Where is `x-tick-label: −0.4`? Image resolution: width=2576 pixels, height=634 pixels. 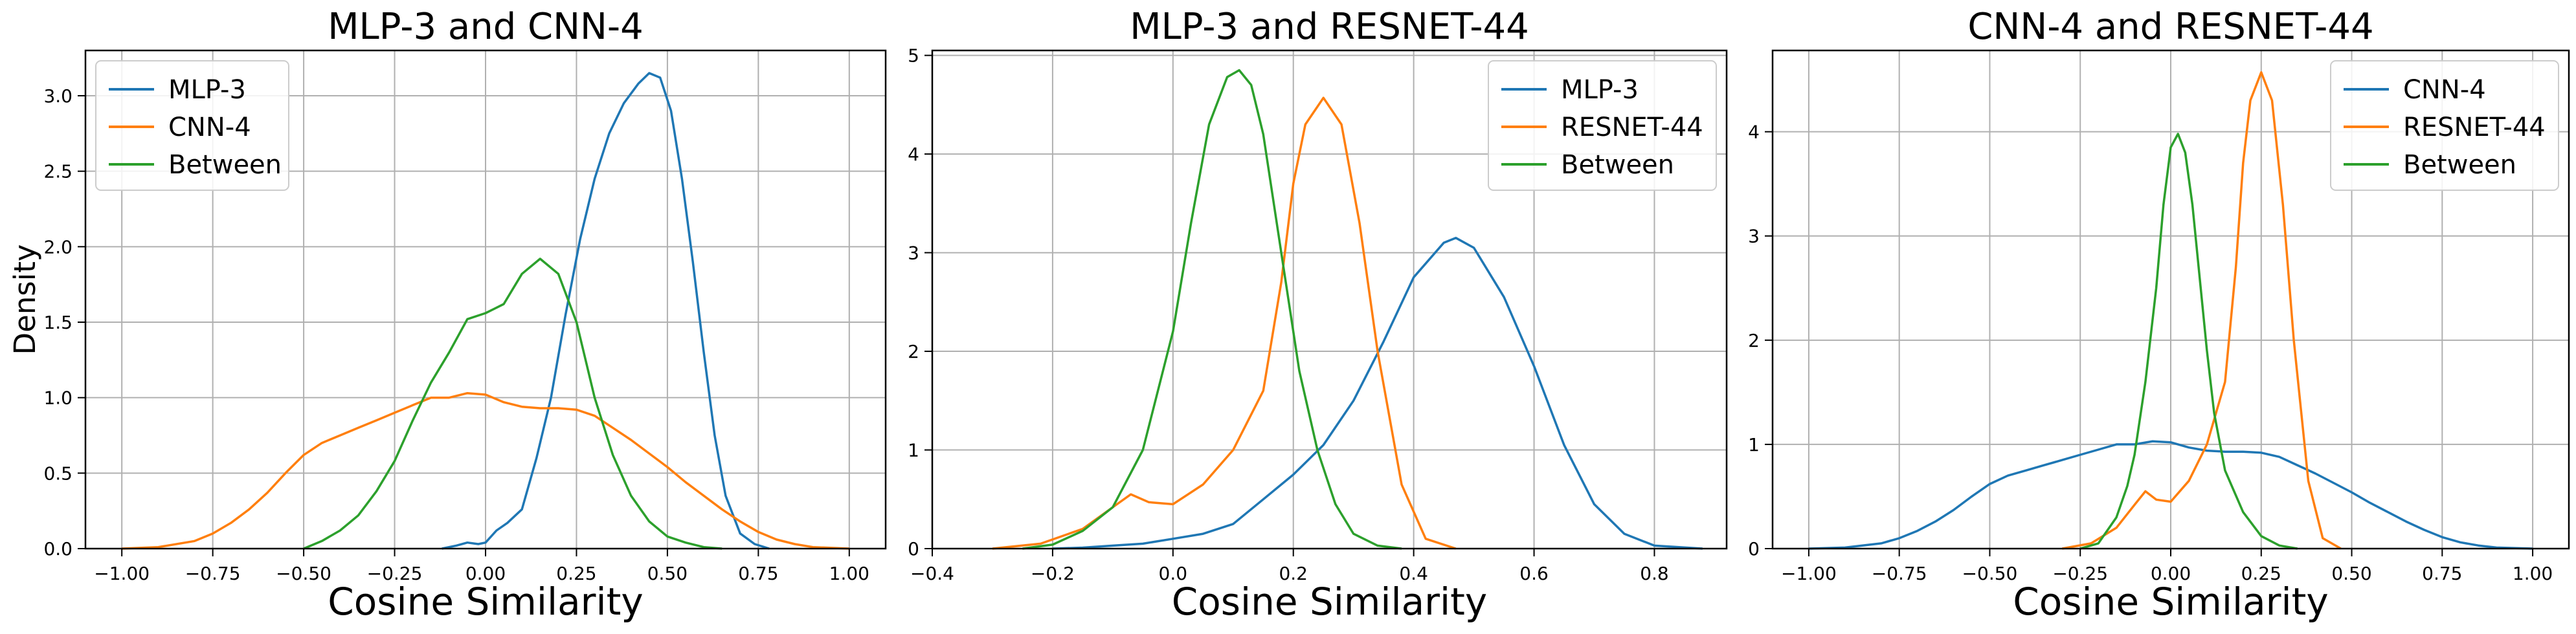
x-tick-label: −0.4 is located at coordinates (932, 573).